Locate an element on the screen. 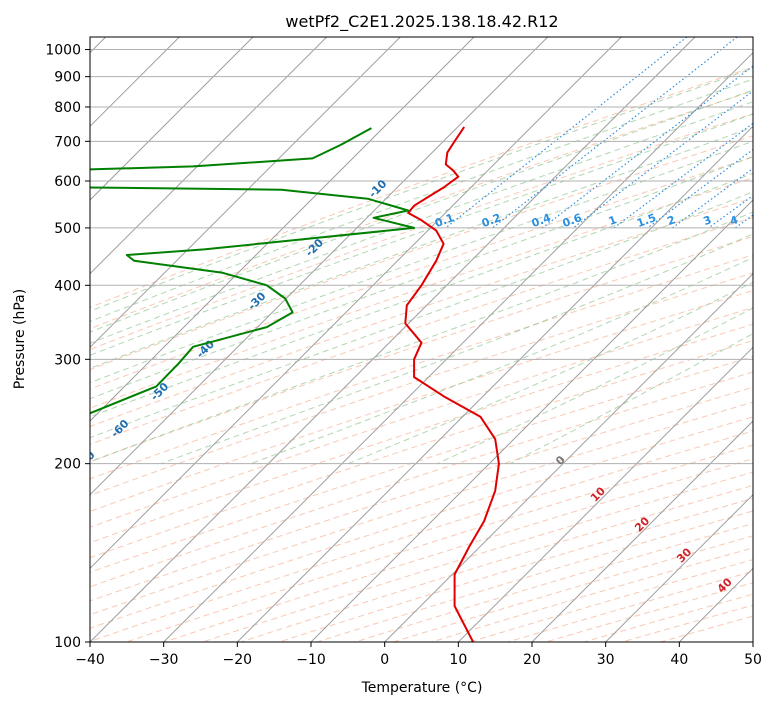 The height and width of the screenshot is (708, 775). y-axis-label: Pressure (hPa) is located at coordinates (20, 339).